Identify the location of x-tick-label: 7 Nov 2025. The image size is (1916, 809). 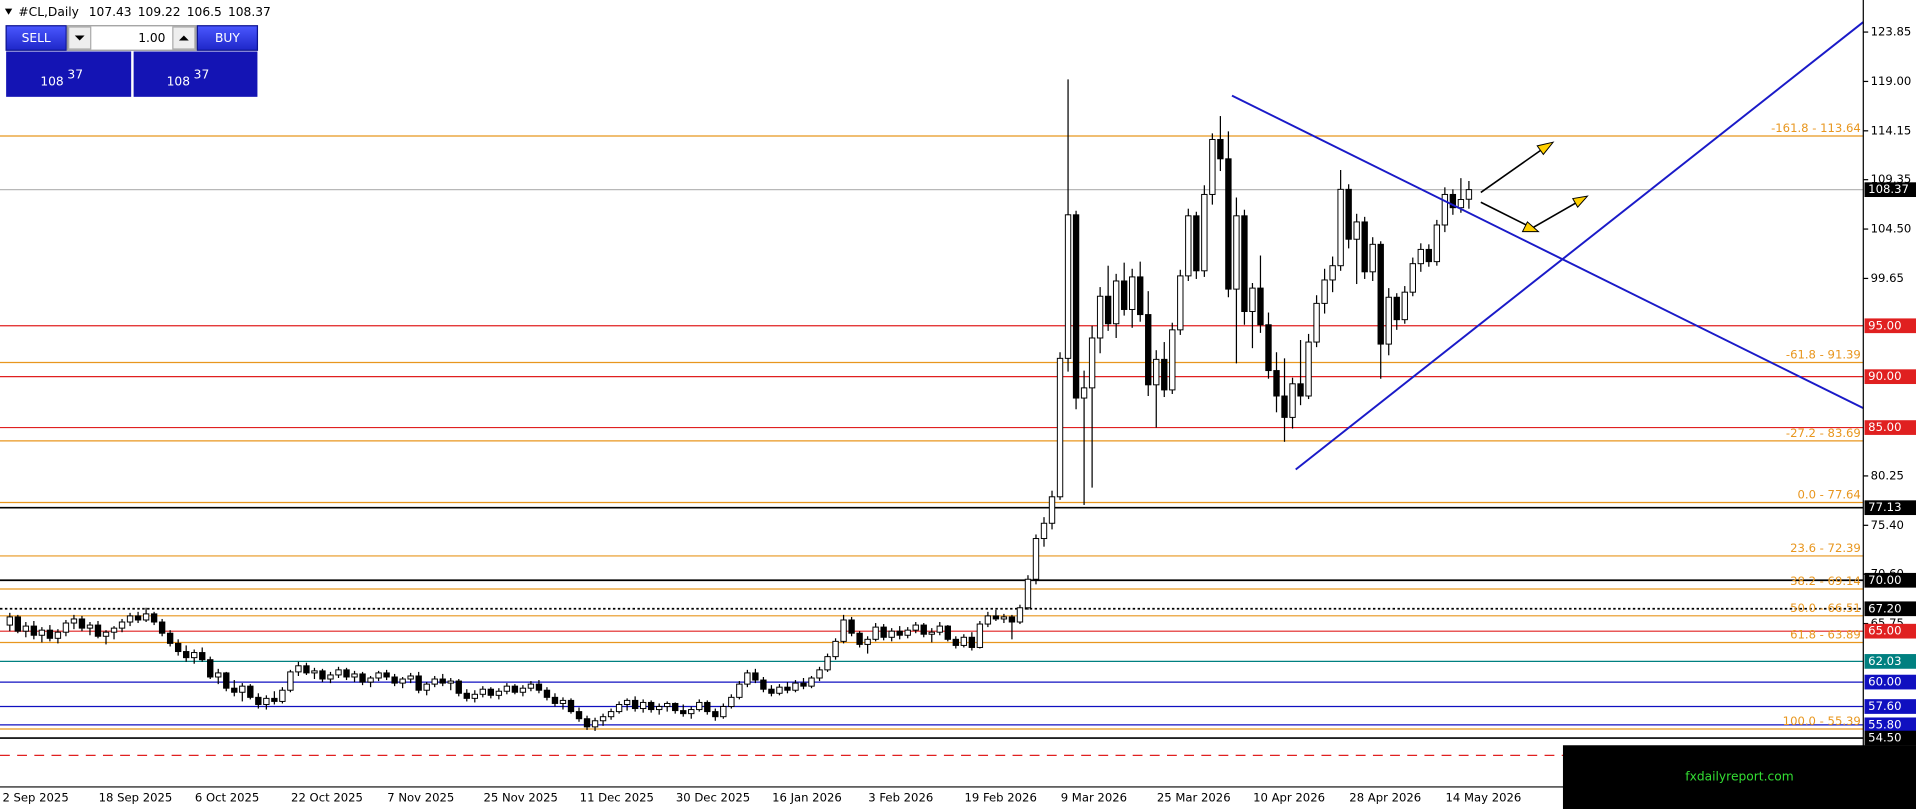
(420, 797).